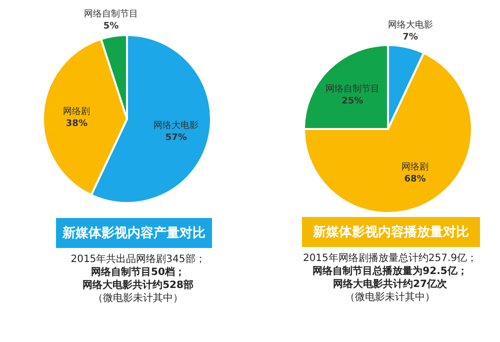  I want to click on data-label: 68%, so click(415, 179).